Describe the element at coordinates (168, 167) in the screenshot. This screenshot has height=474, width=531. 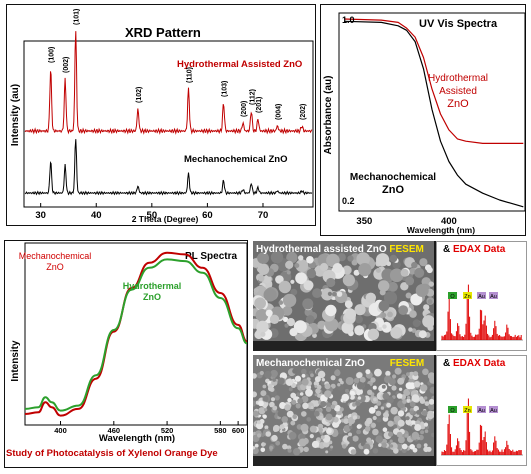
I see `xrd-series-mechanochemical` at that location.